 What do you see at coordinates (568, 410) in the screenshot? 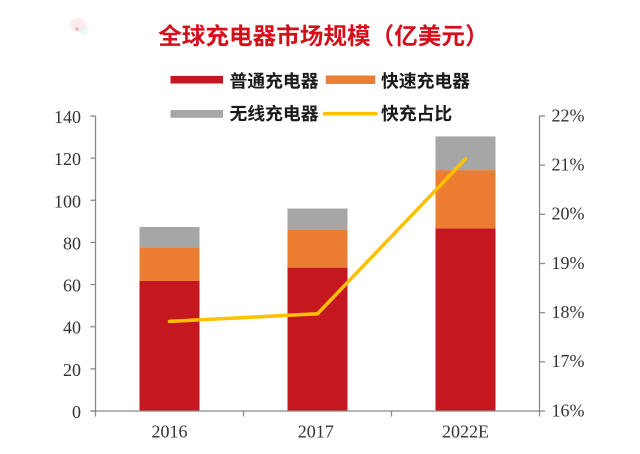
I see `svg-text: 16%` at bounding box center [568, 410].